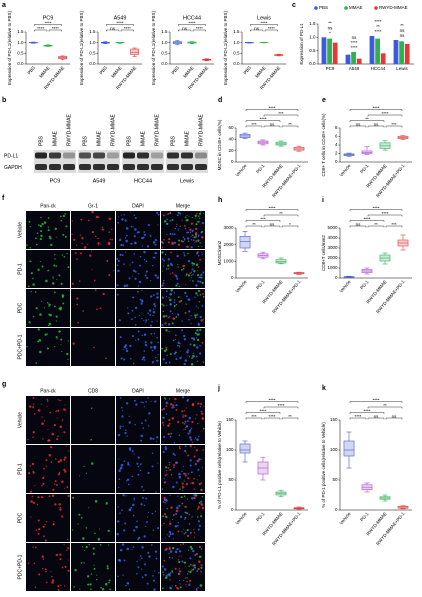 The width and height of the screenshot is (422, 597). I want to click on sig-bracket, so click(263, 221).